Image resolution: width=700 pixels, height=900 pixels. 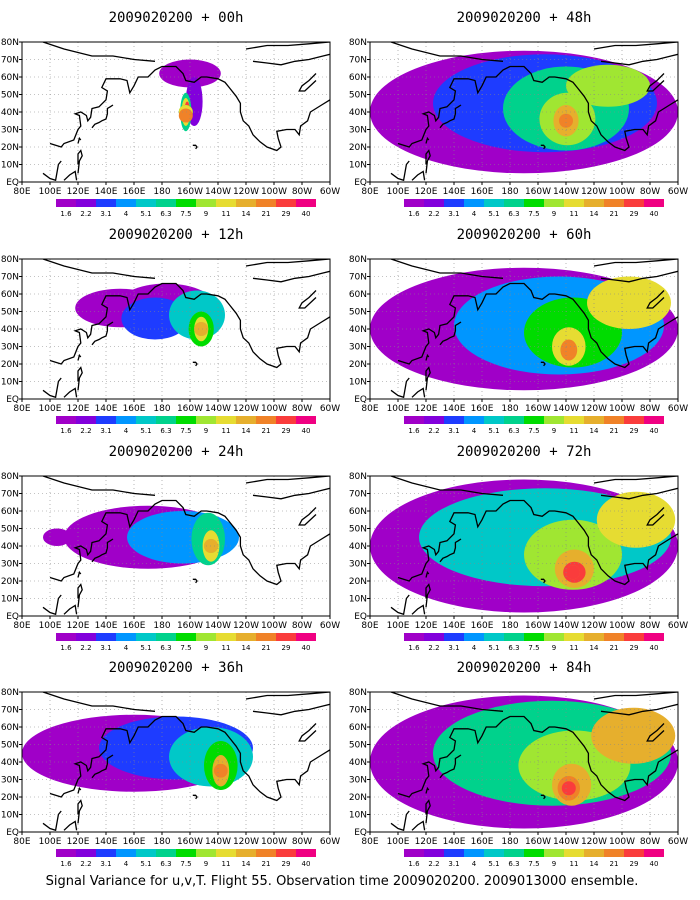 What do you see at coordinates (176, 18) in the screenshot?
I see `panel-title: 2009020200 + 00h` at bounding box center [176, 18].